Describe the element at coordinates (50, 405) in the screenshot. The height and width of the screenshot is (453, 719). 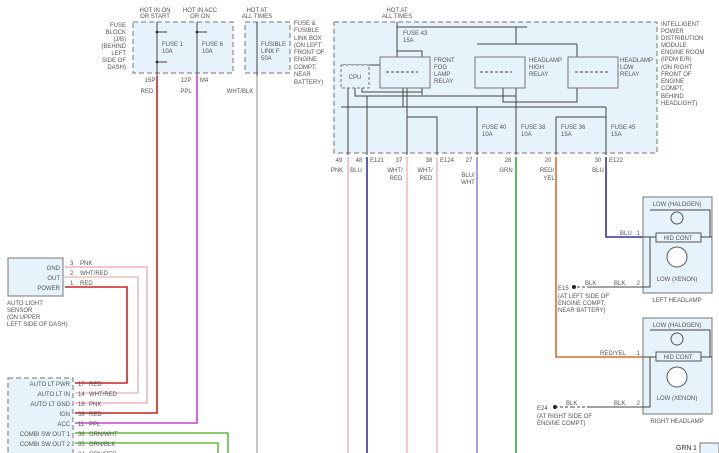
I see `bcm-terminal-label: AUTO LT GND` at that location.